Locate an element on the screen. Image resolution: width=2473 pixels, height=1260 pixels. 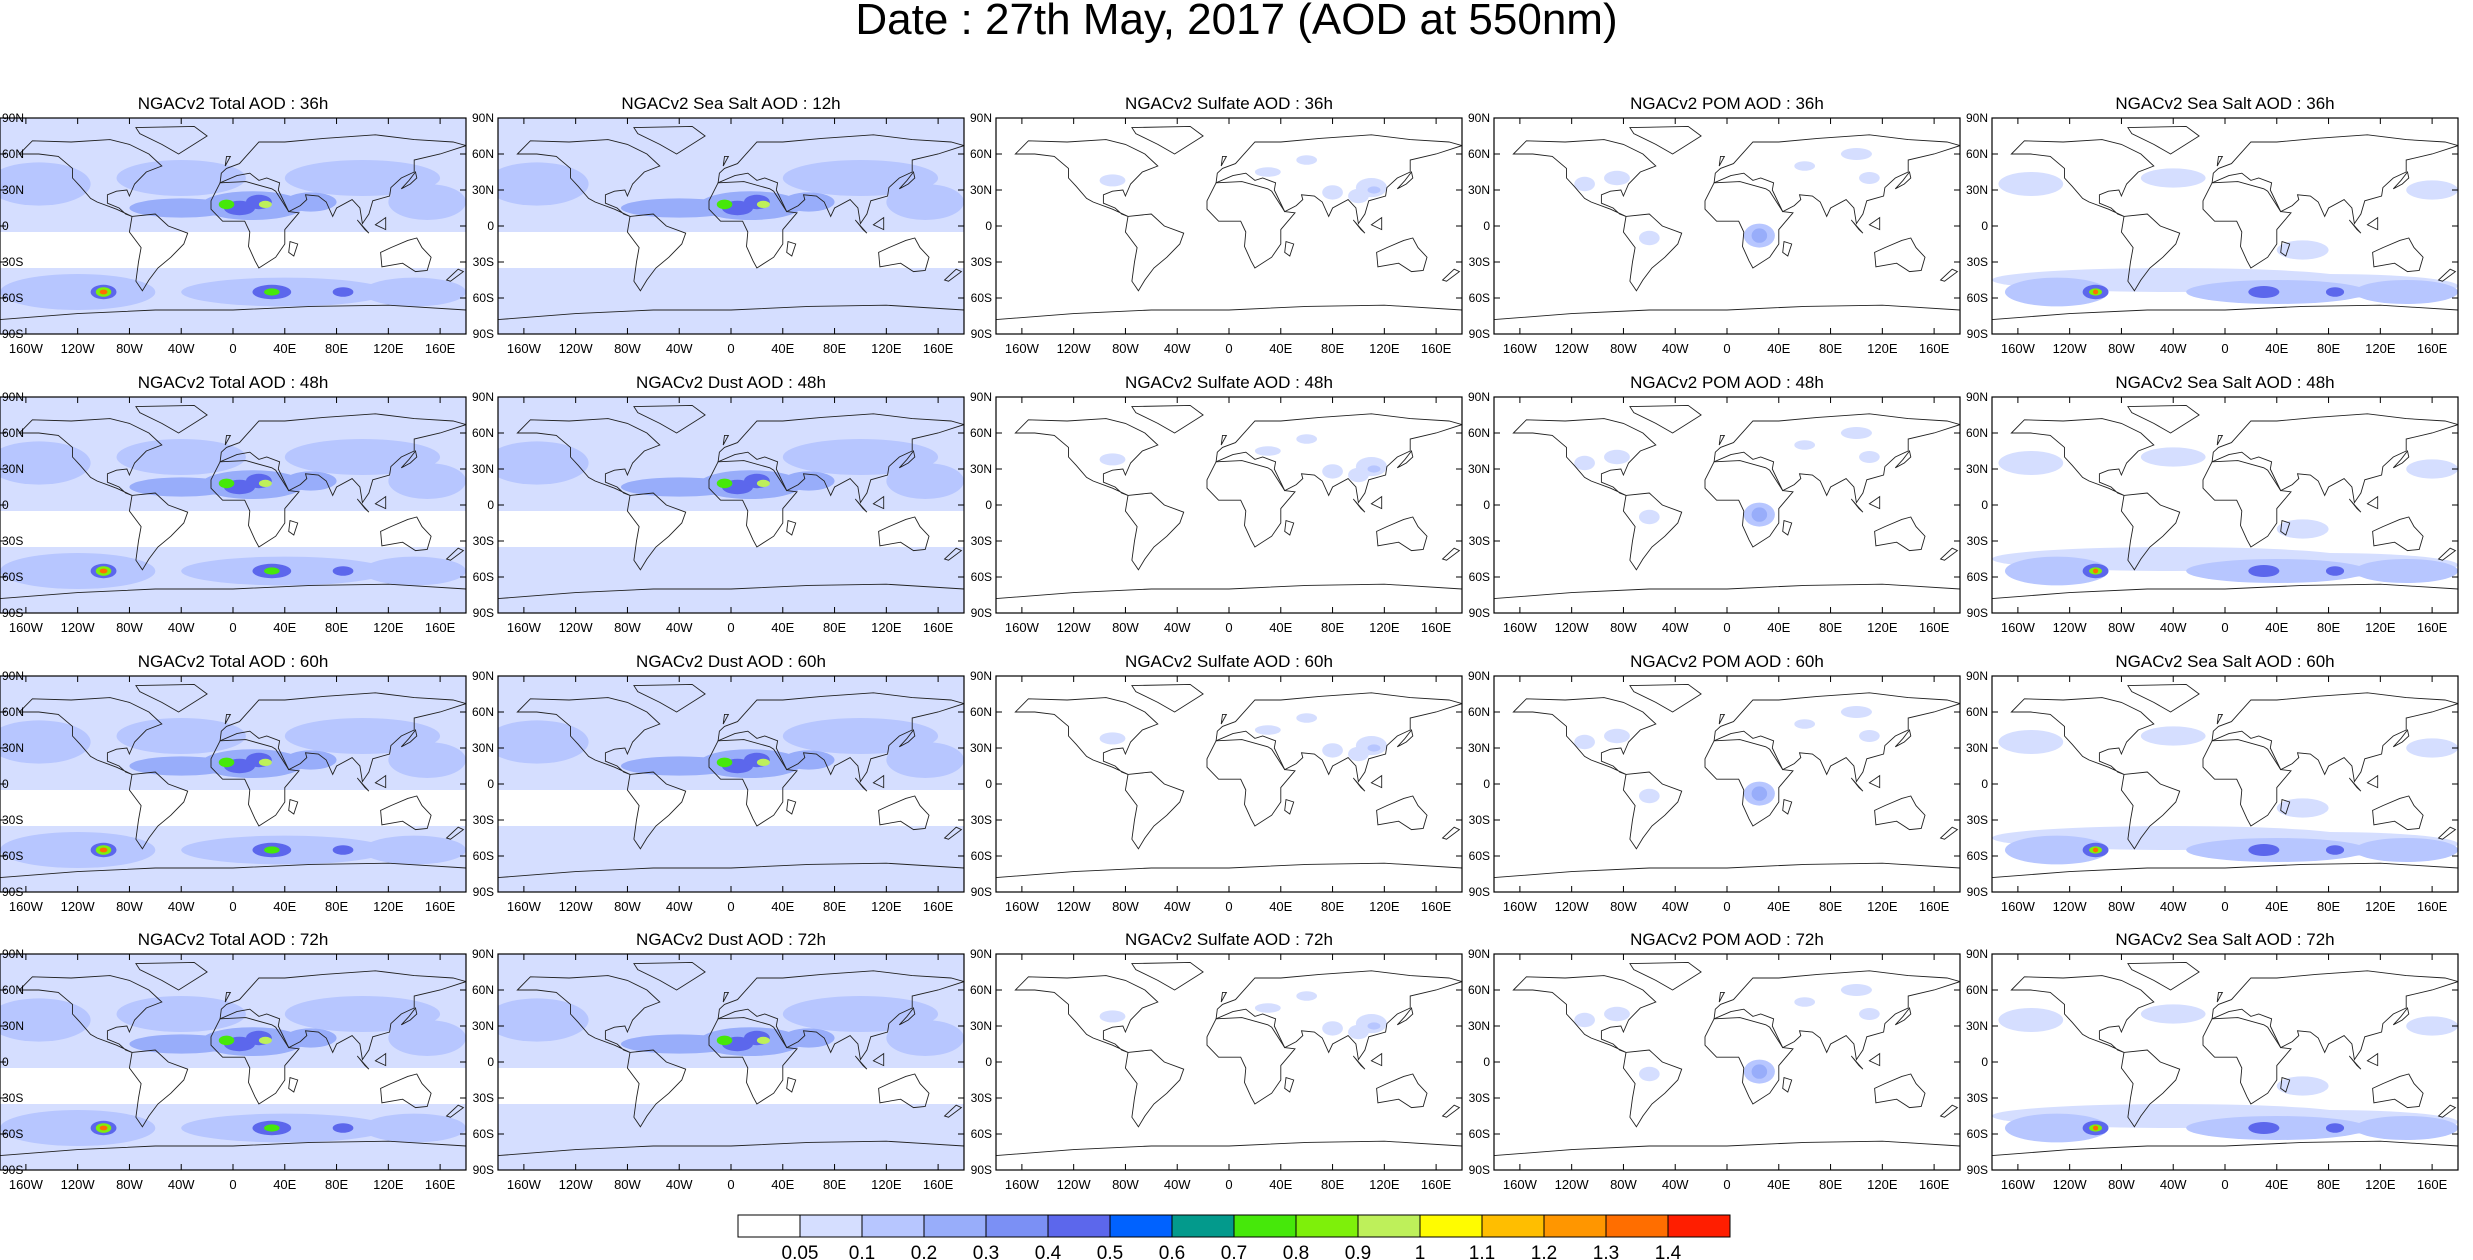
lon-tick-label: 80E is located at coordinates (2328, 348).